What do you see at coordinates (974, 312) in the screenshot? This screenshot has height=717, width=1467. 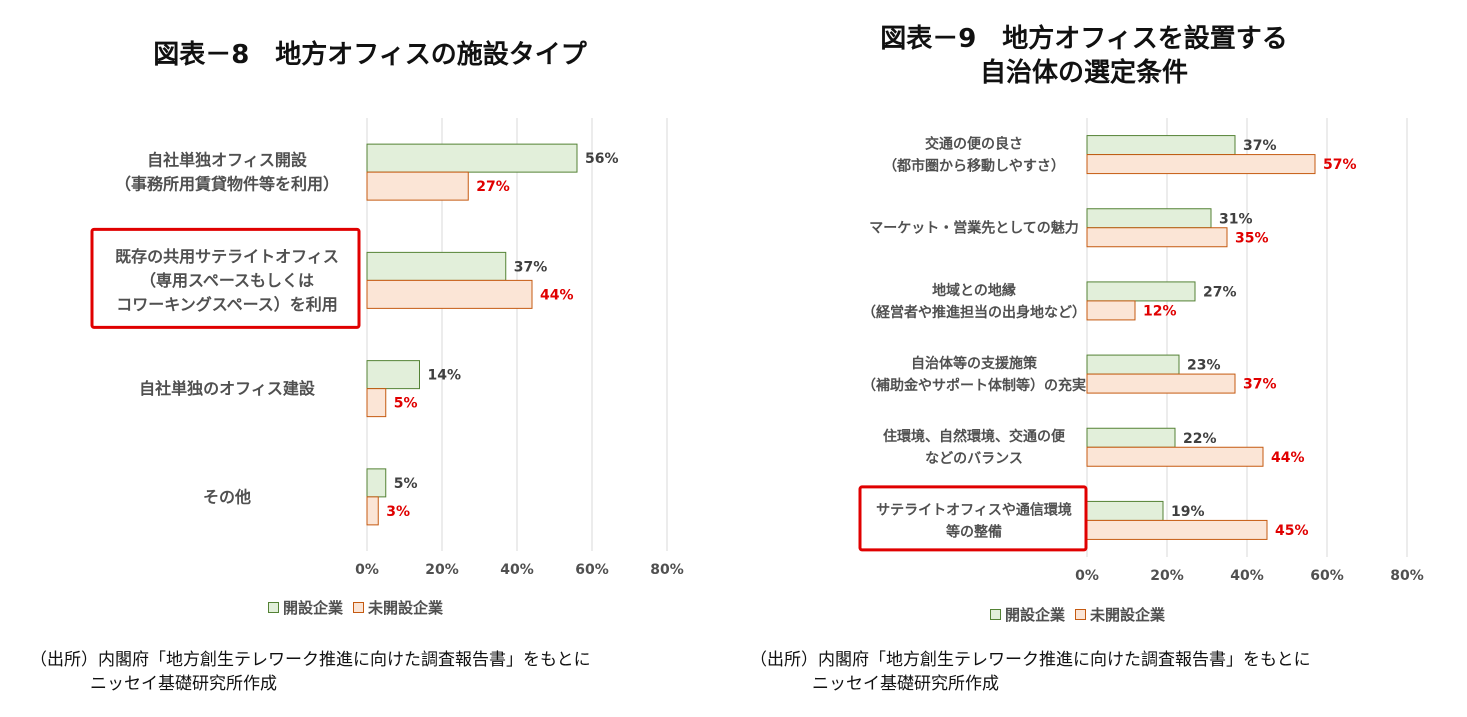 I see `category-label-line: （経営者や推進担当の出身地など）` at bounding box center [974, 312].